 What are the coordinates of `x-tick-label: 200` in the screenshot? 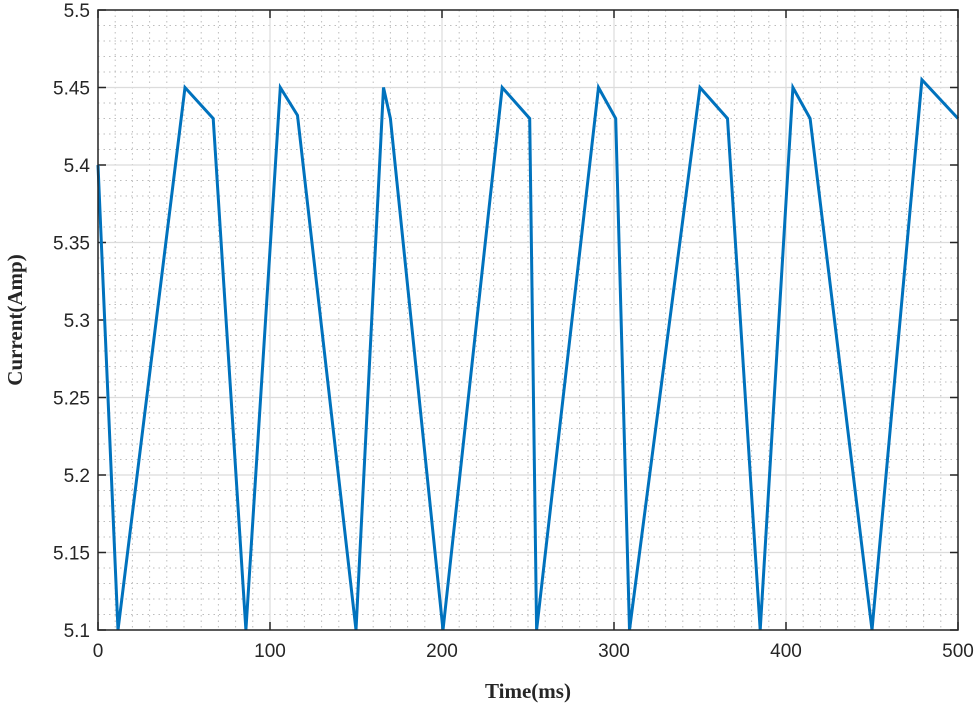 It's located at (442, 651).